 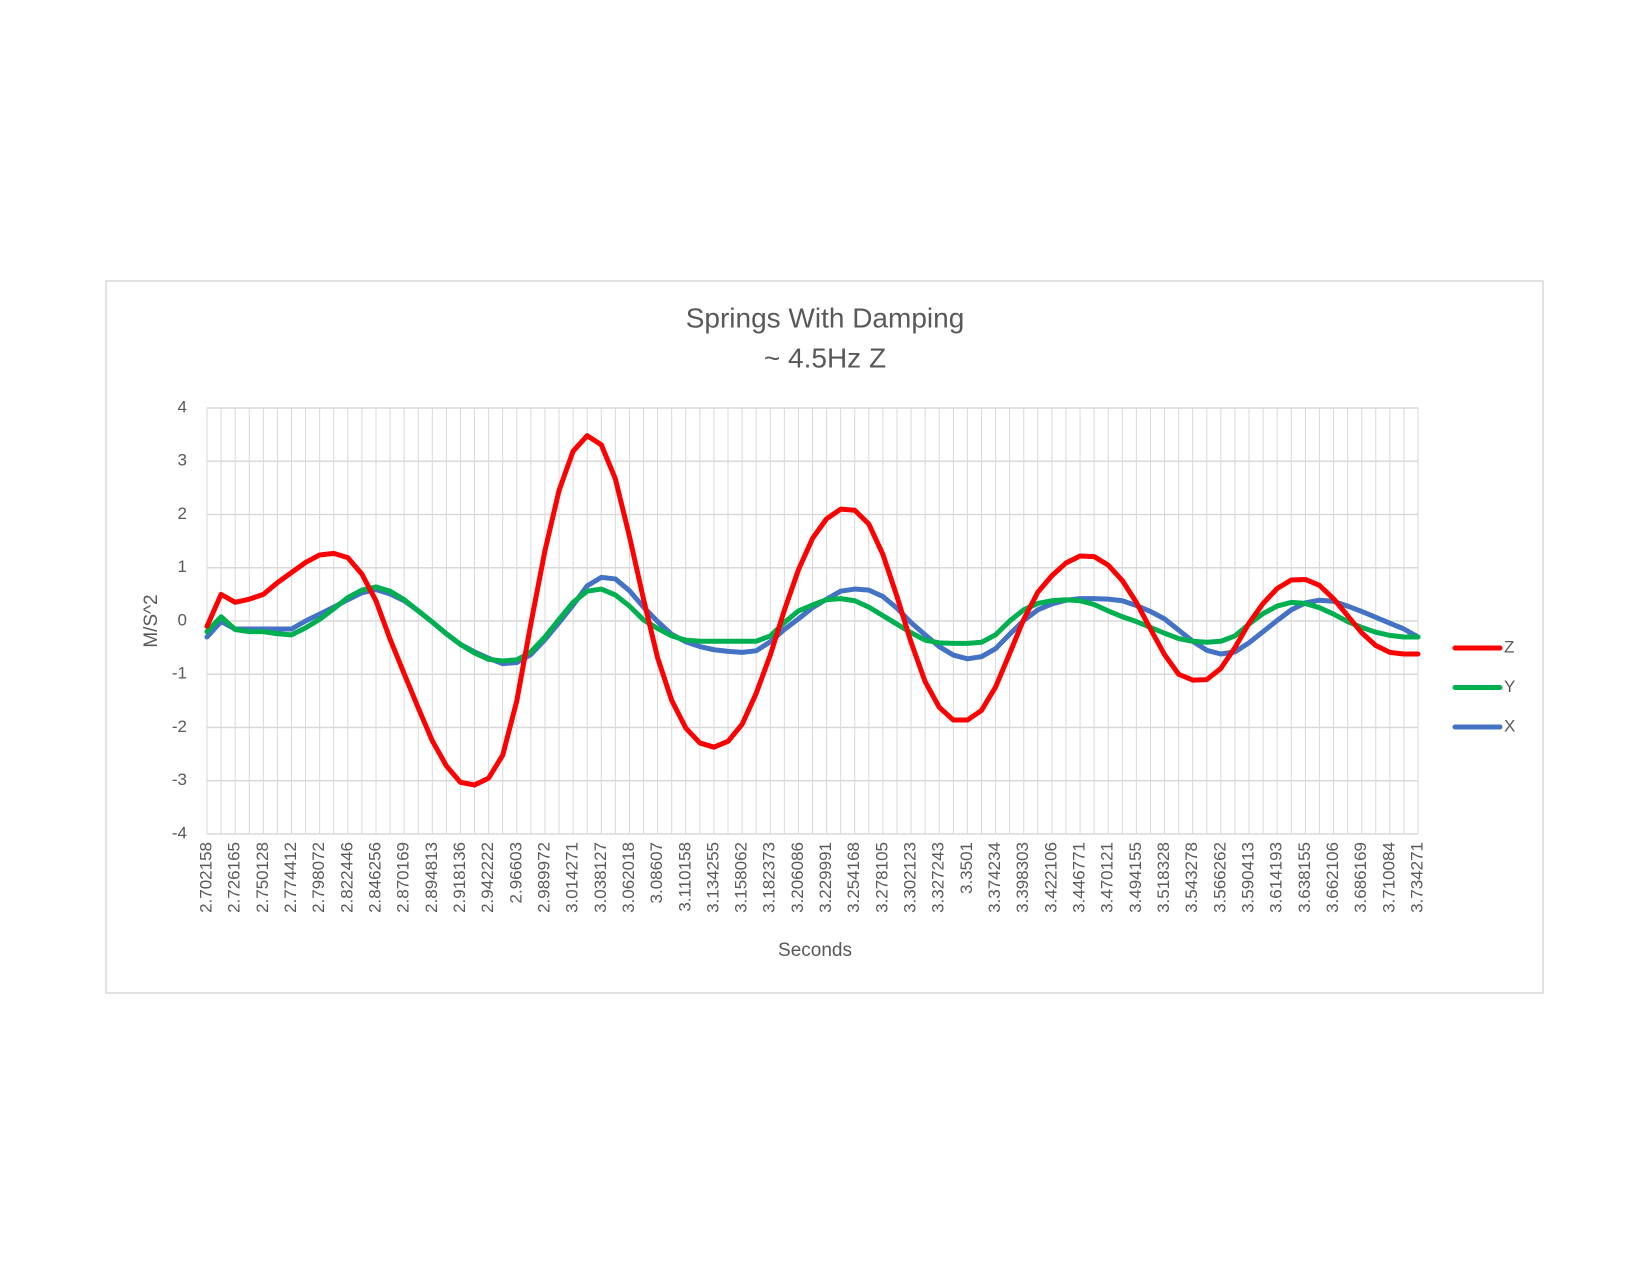 I want to click on x-tick-label: 3.494155, so click(x=1135, y=877).